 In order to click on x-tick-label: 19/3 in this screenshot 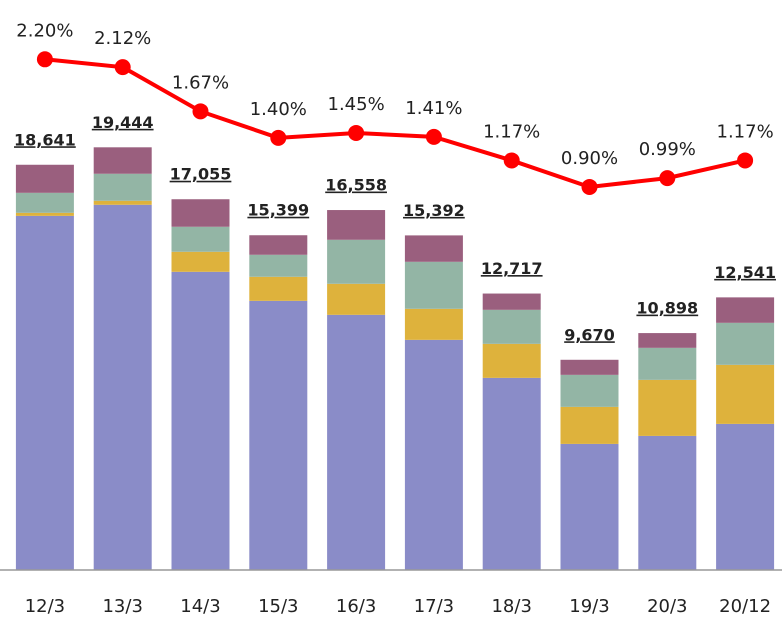, I will do `click(589, 606)`.